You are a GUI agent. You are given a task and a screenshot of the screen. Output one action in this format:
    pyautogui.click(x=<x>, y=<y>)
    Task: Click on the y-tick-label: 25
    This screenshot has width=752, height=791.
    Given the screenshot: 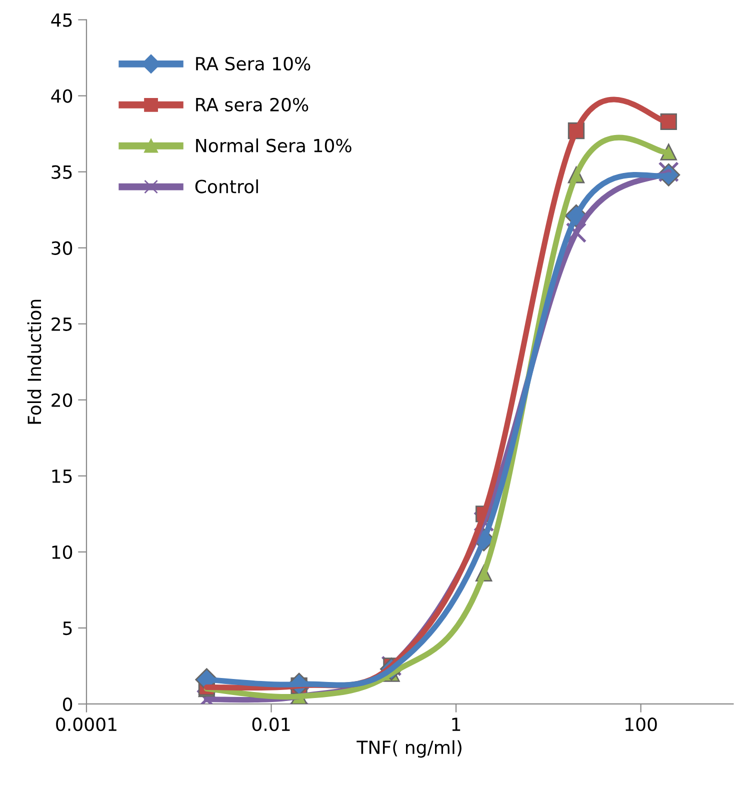 What is the action you would take?
    pyautogui.click(x=62, y=324)
    